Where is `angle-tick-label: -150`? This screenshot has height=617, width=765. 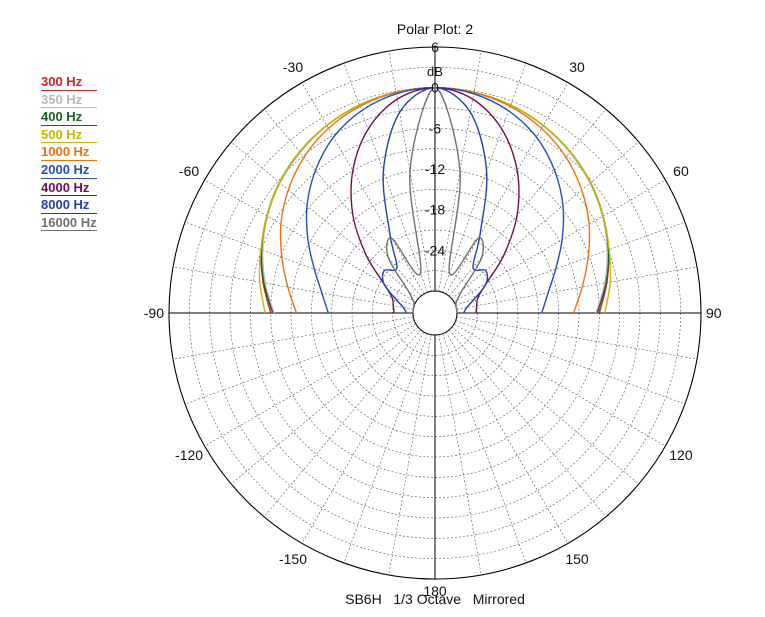
angle-tick-label: -150 is located at coordinates (293, 559).